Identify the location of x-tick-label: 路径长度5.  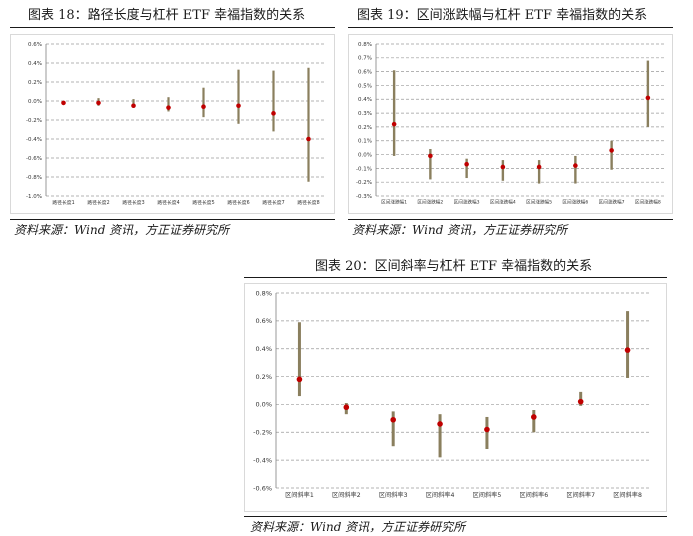
(203, 202).